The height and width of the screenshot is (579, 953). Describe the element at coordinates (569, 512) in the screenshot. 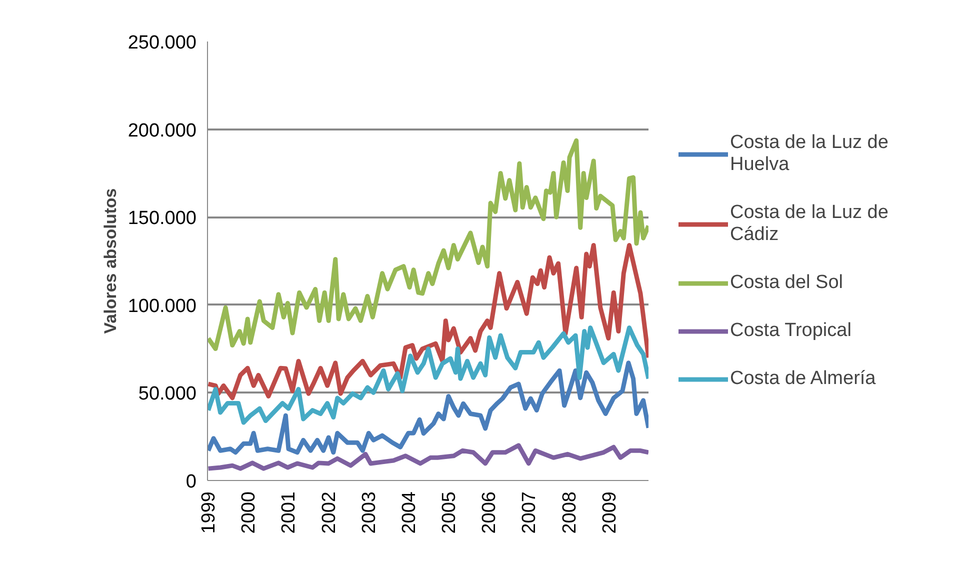

I see `x-tick-label: 2008` at that location.